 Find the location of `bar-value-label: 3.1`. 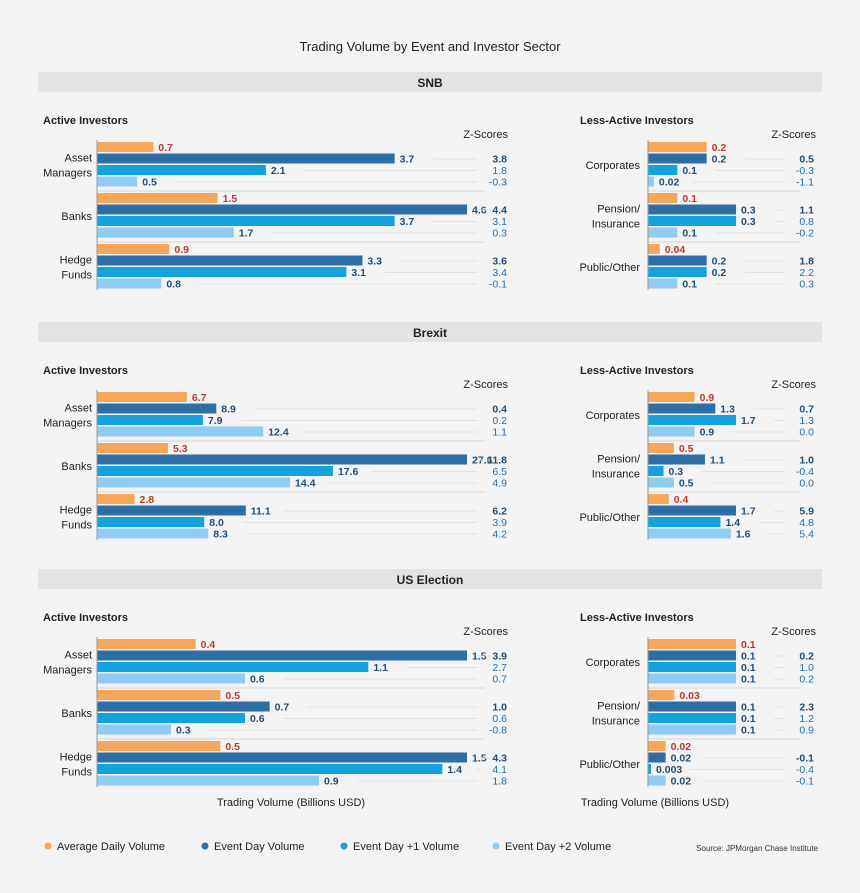

bar-value-label: 3.1 is located at coordinates (358, 273).